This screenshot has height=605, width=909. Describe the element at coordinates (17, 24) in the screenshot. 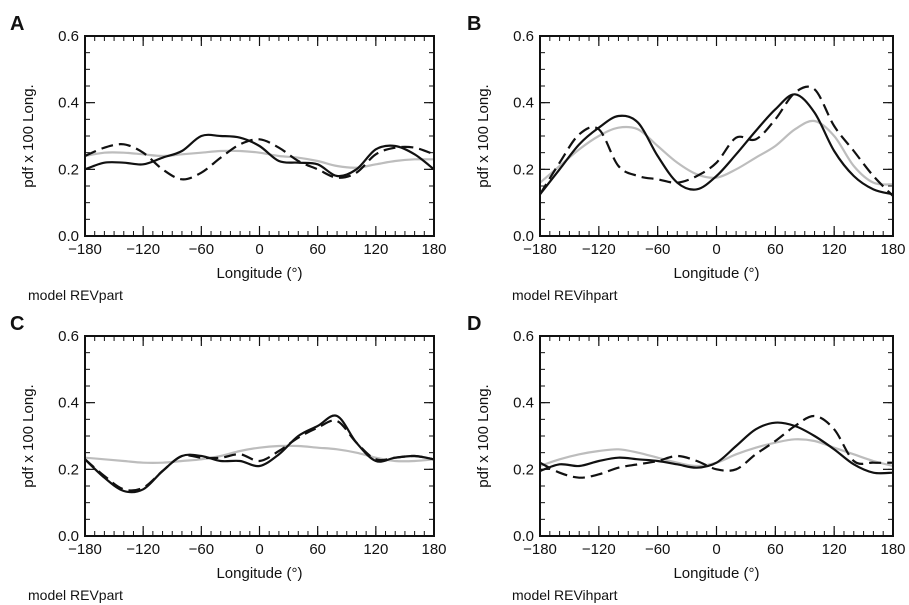

I see `panel-letter: A` at that location.